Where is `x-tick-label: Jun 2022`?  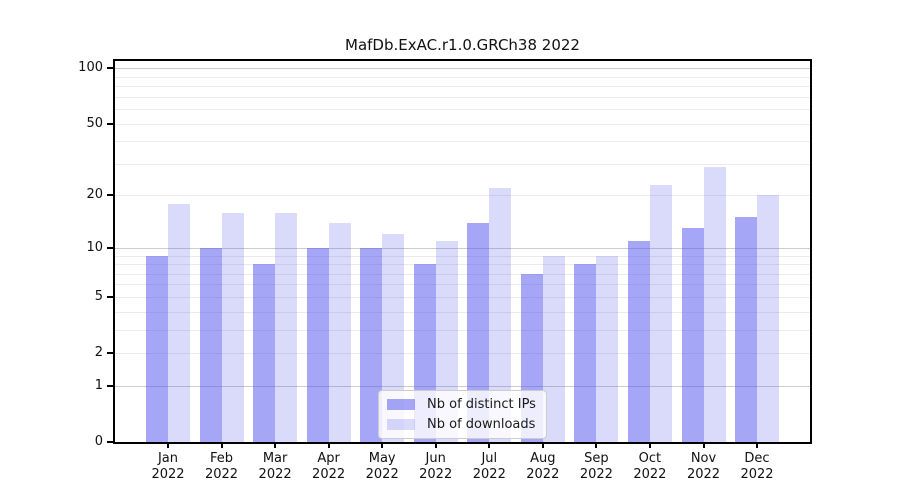 x-tick-label: Jun 2022 is located at coordinates (436, 466).